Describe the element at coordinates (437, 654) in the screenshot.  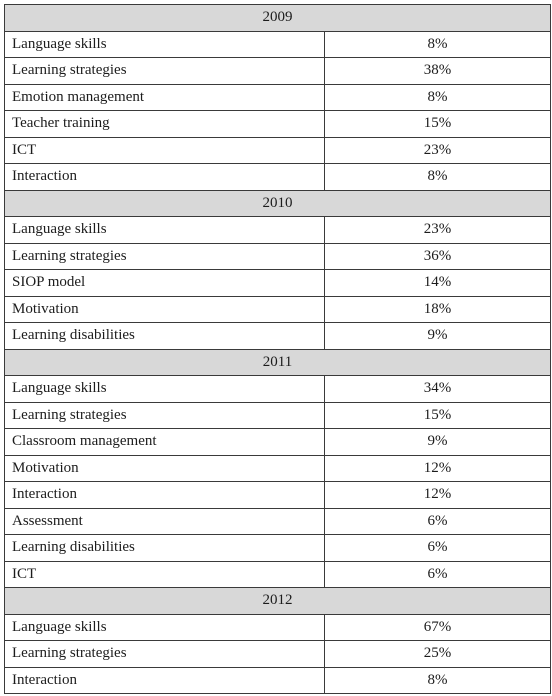
I see `percentage-cell: 25%` at that location.